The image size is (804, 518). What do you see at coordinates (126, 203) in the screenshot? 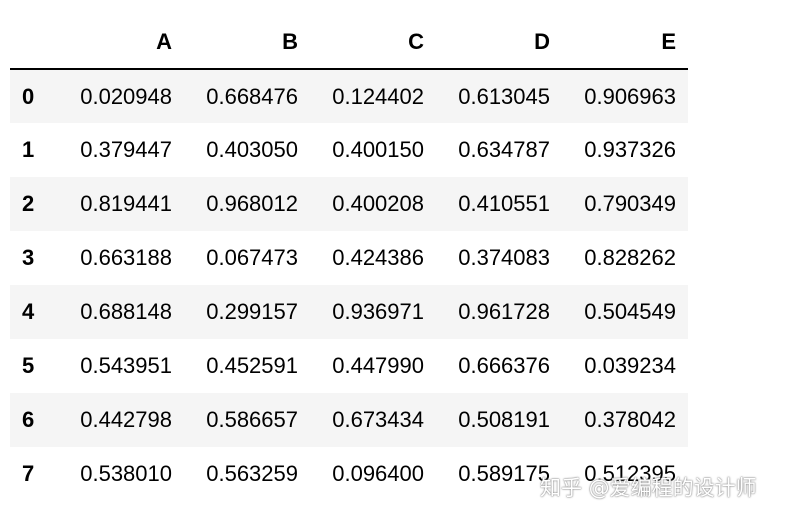
I see `cell: 0.819441` at bounding box center [126, 203].